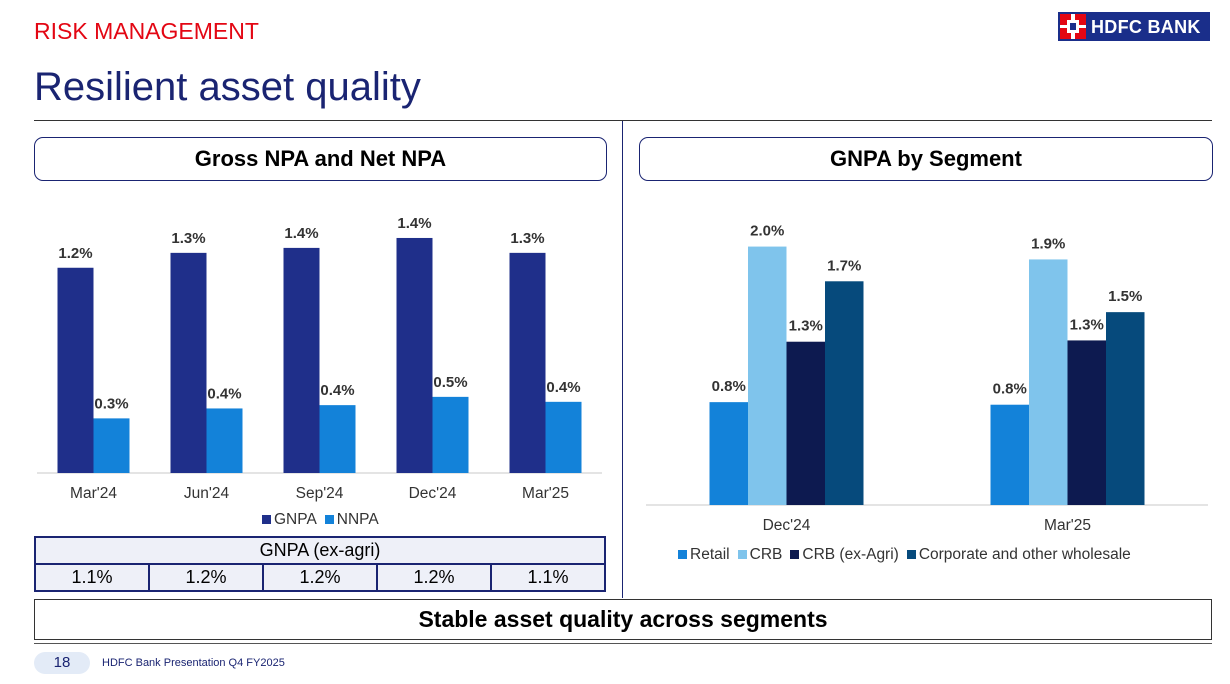 This screenshot has height=684, width=1230. What do you see at coordinates (1010, 389) in the screenshot?
I see `label-retail-mar-25: 0.8%` at bounding box center [1010, 389].